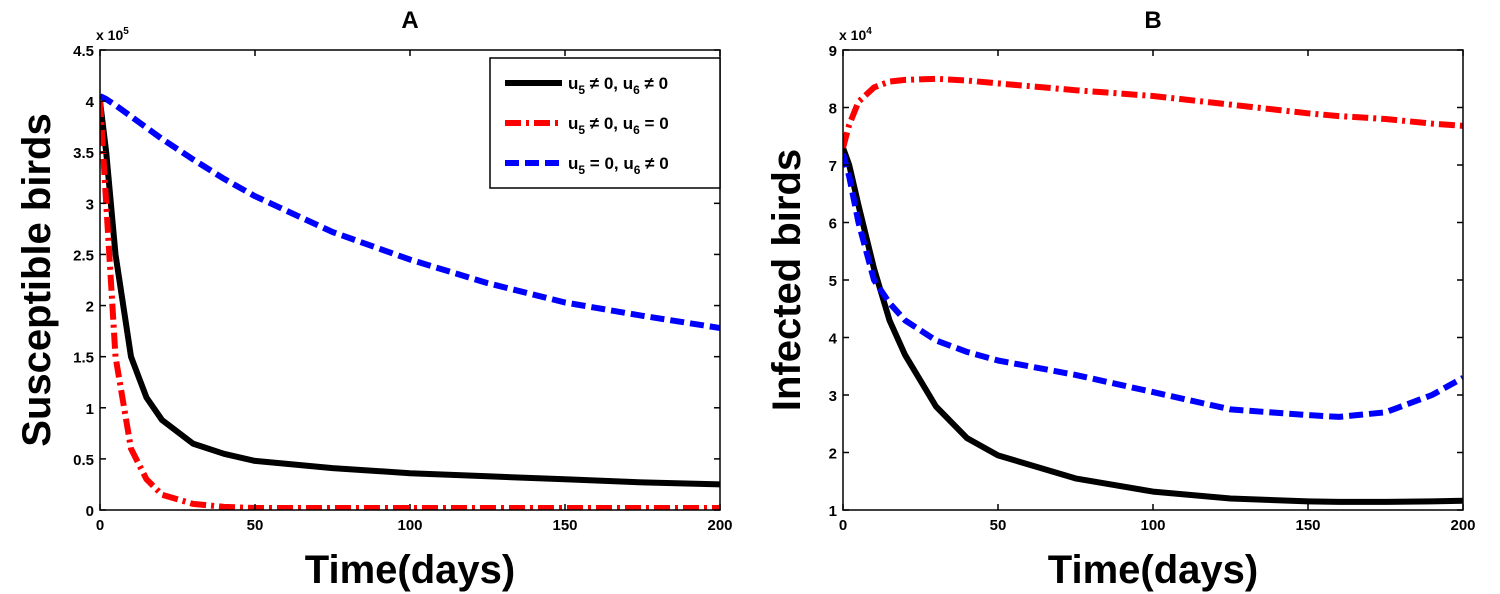  I want to click on y-tick-label: 2.5, so click(83, 255).